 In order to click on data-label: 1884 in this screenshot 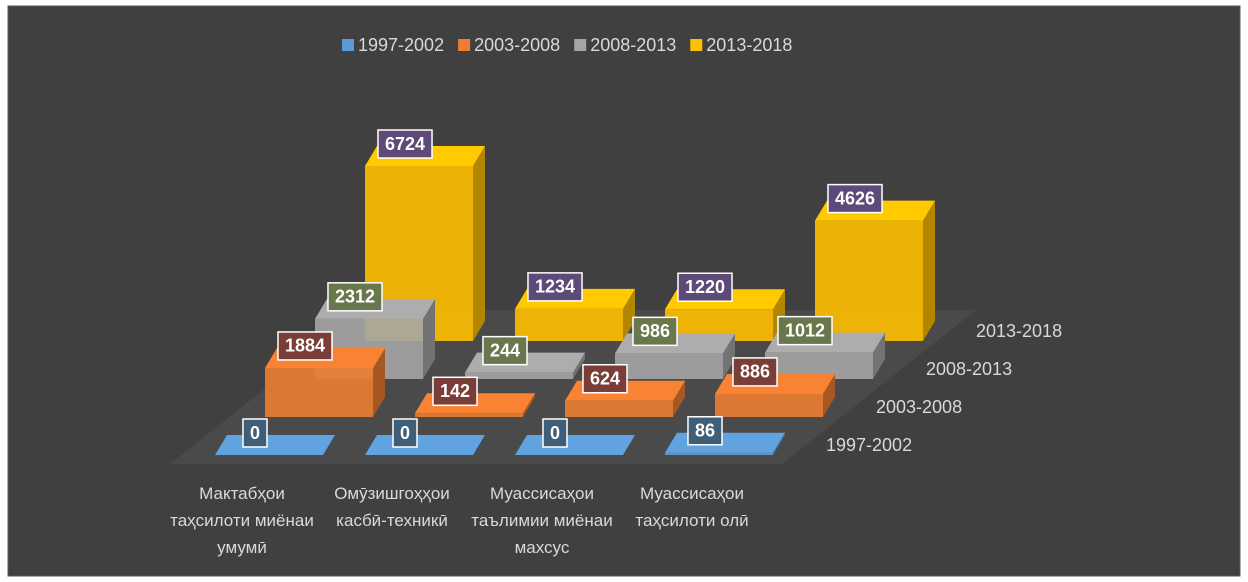, I will do `click(305, 346)`.